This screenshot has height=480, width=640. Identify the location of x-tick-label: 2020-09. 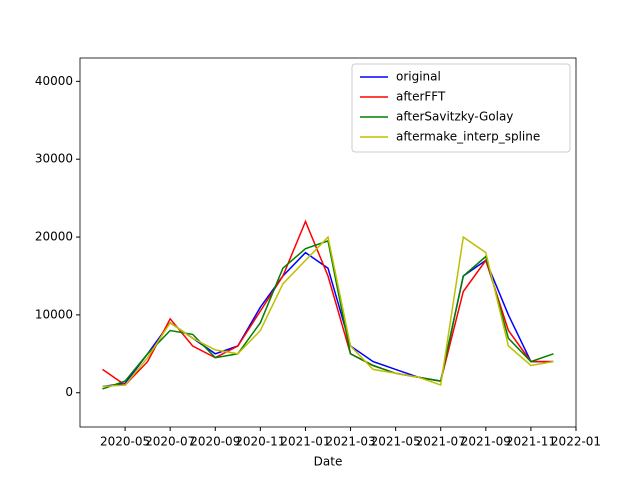
(215, 442).